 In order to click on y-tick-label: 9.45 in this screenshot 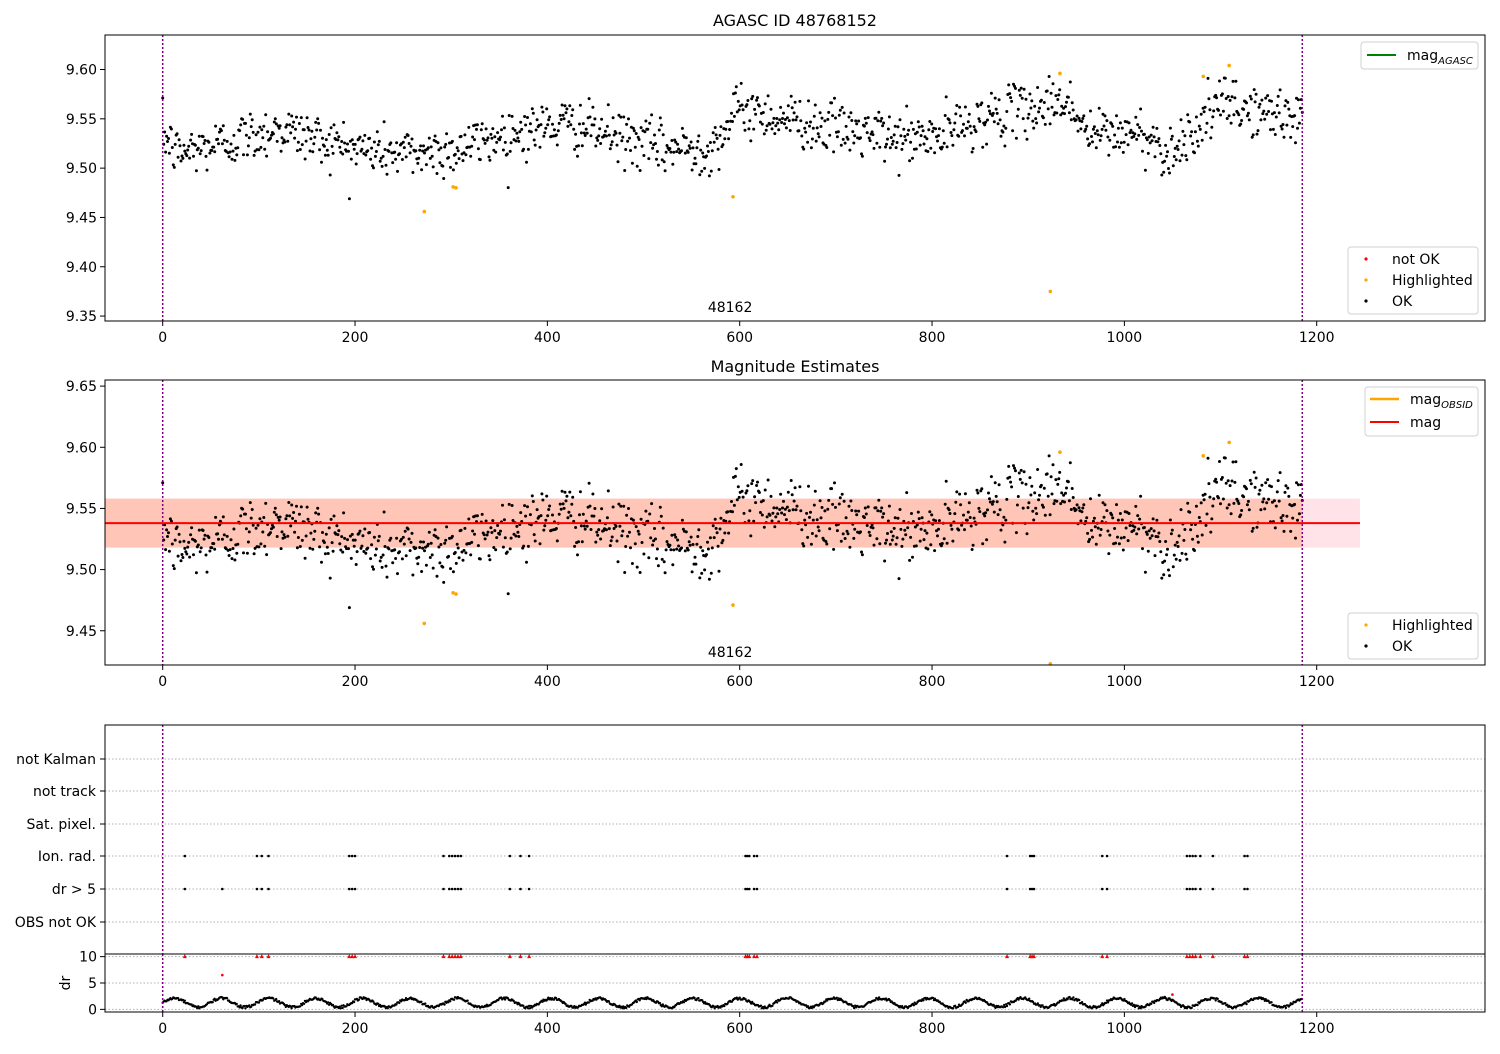, I will do `click(81, 218)`.